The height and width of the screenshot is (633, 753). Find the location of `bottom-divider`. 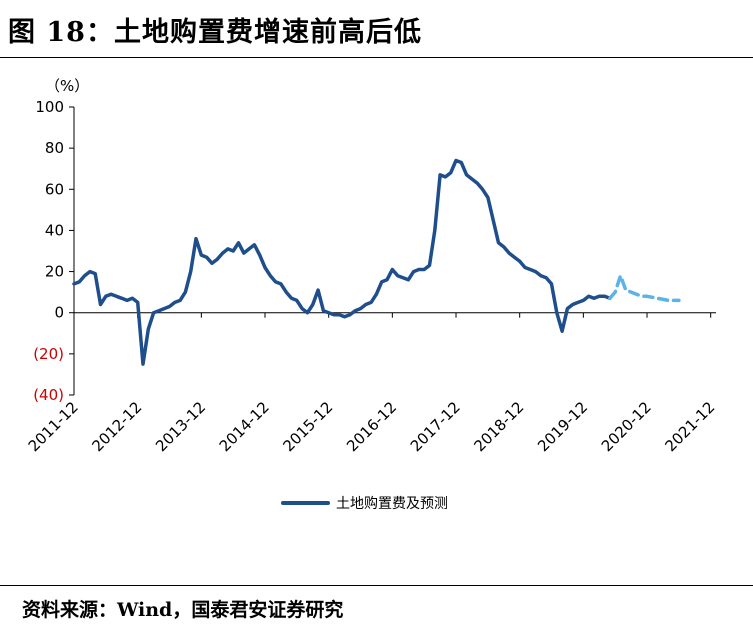

bottom-divider is located at coordinates (376, 585).